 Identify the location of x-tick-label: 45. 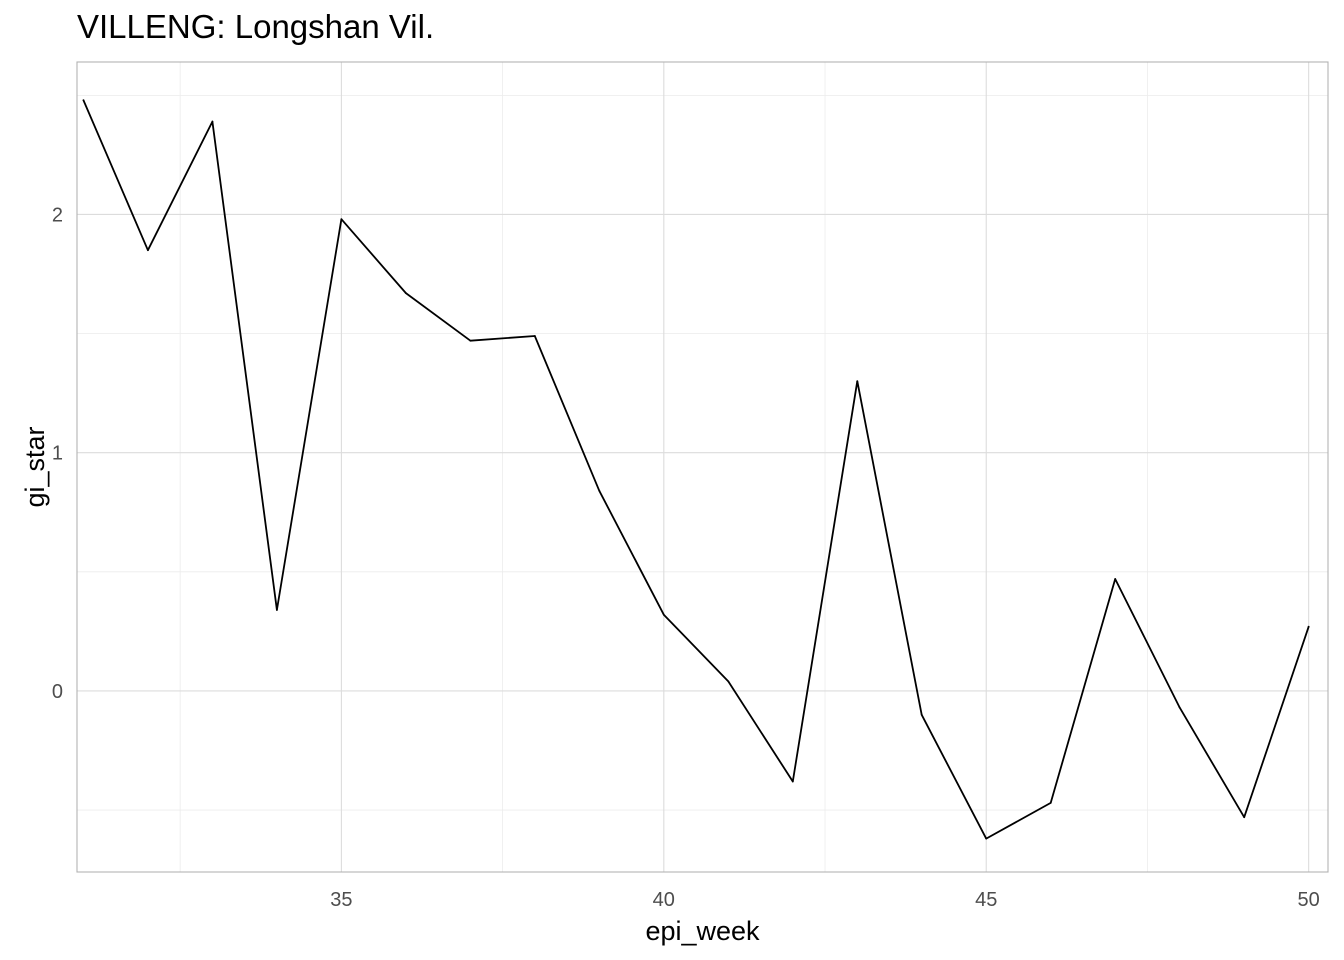
(986, 900).